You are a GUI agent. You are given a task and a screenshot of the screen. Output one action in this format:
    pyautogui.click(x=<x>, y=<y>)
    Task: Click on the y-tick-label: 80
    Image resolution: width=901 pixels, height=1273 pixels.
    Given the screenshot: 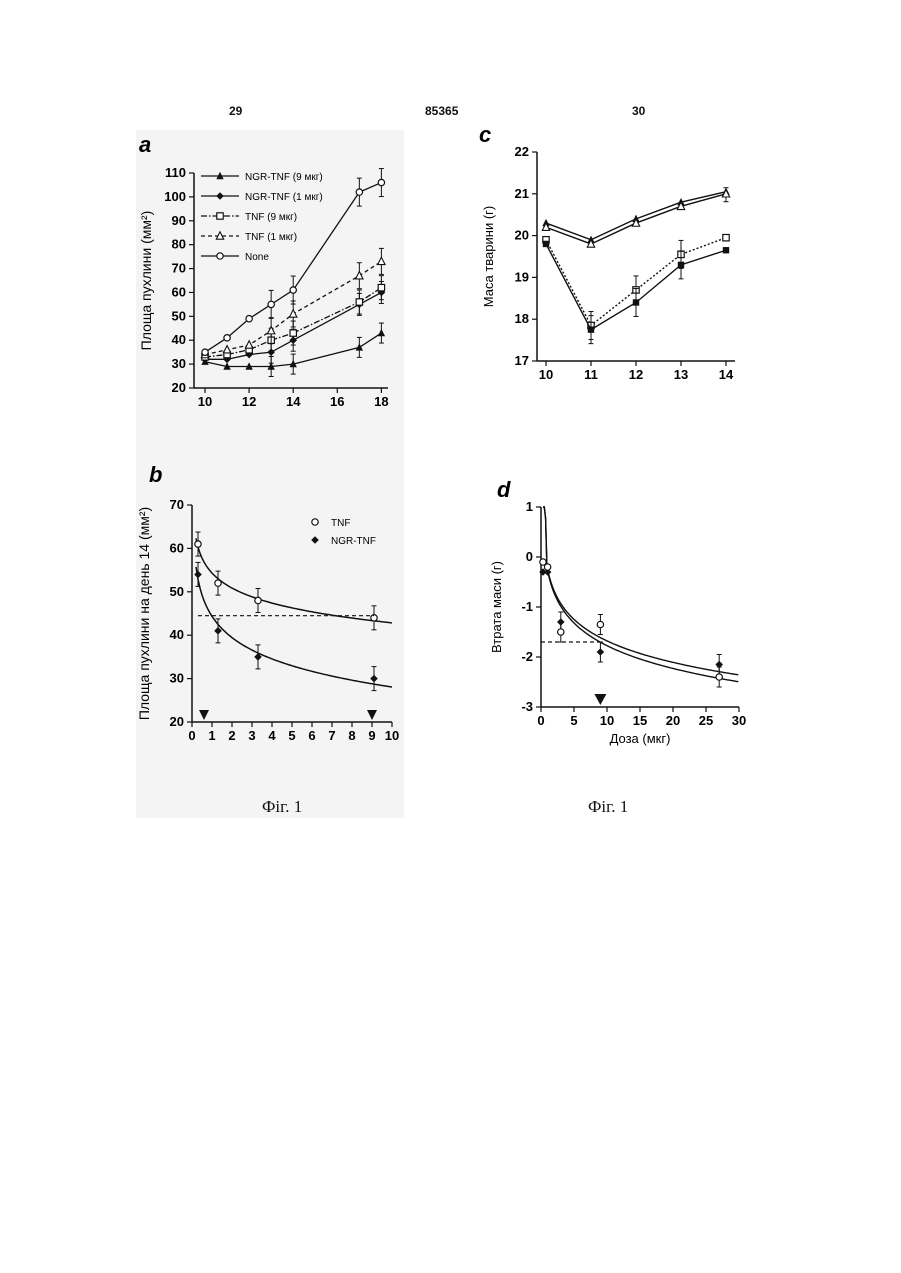 What is the action you would take?
    pyautogui.click(x=179, y=244)
    